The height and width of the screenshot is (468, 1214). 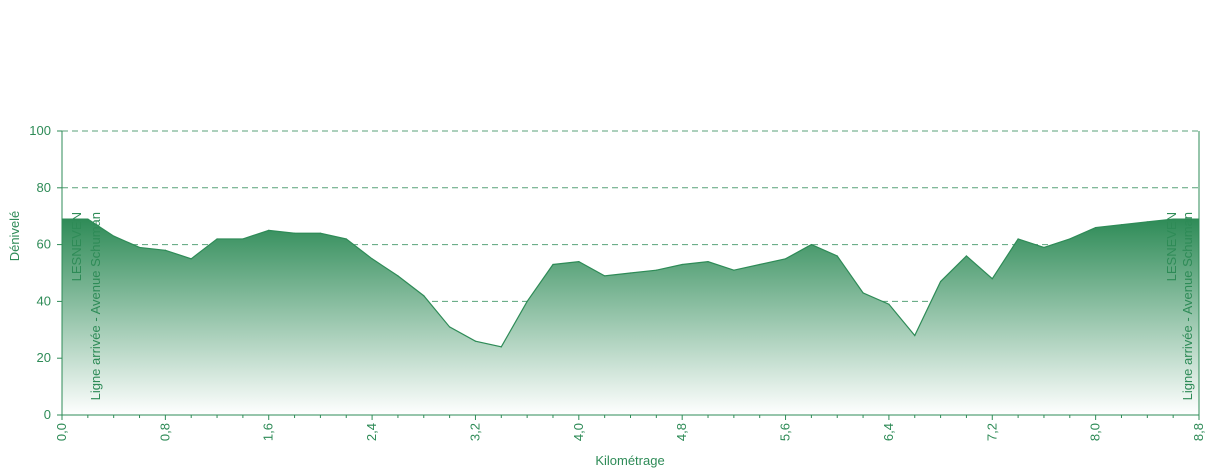 What do you see at coordinates (14, 236) in the screenshot?
I see `y-axis-label: Dénivelé` at bounding box center [14, 236].